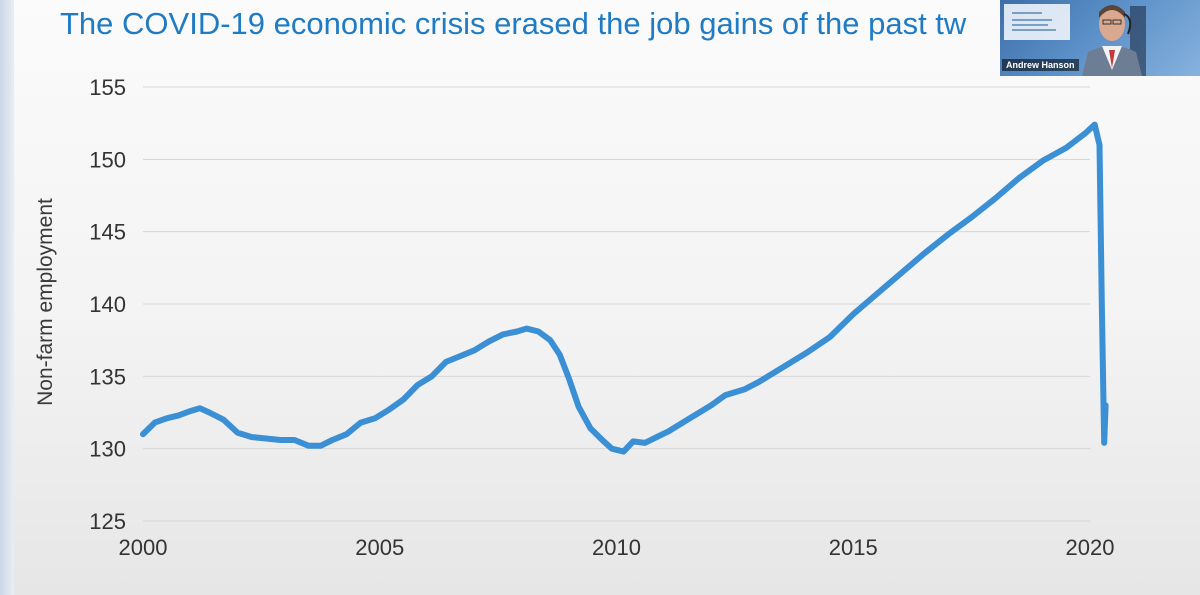  What do you see at coordinates (107, 87) in the screenshot?
I see `y-tick-label: 155` at bounding box center [107, 87].